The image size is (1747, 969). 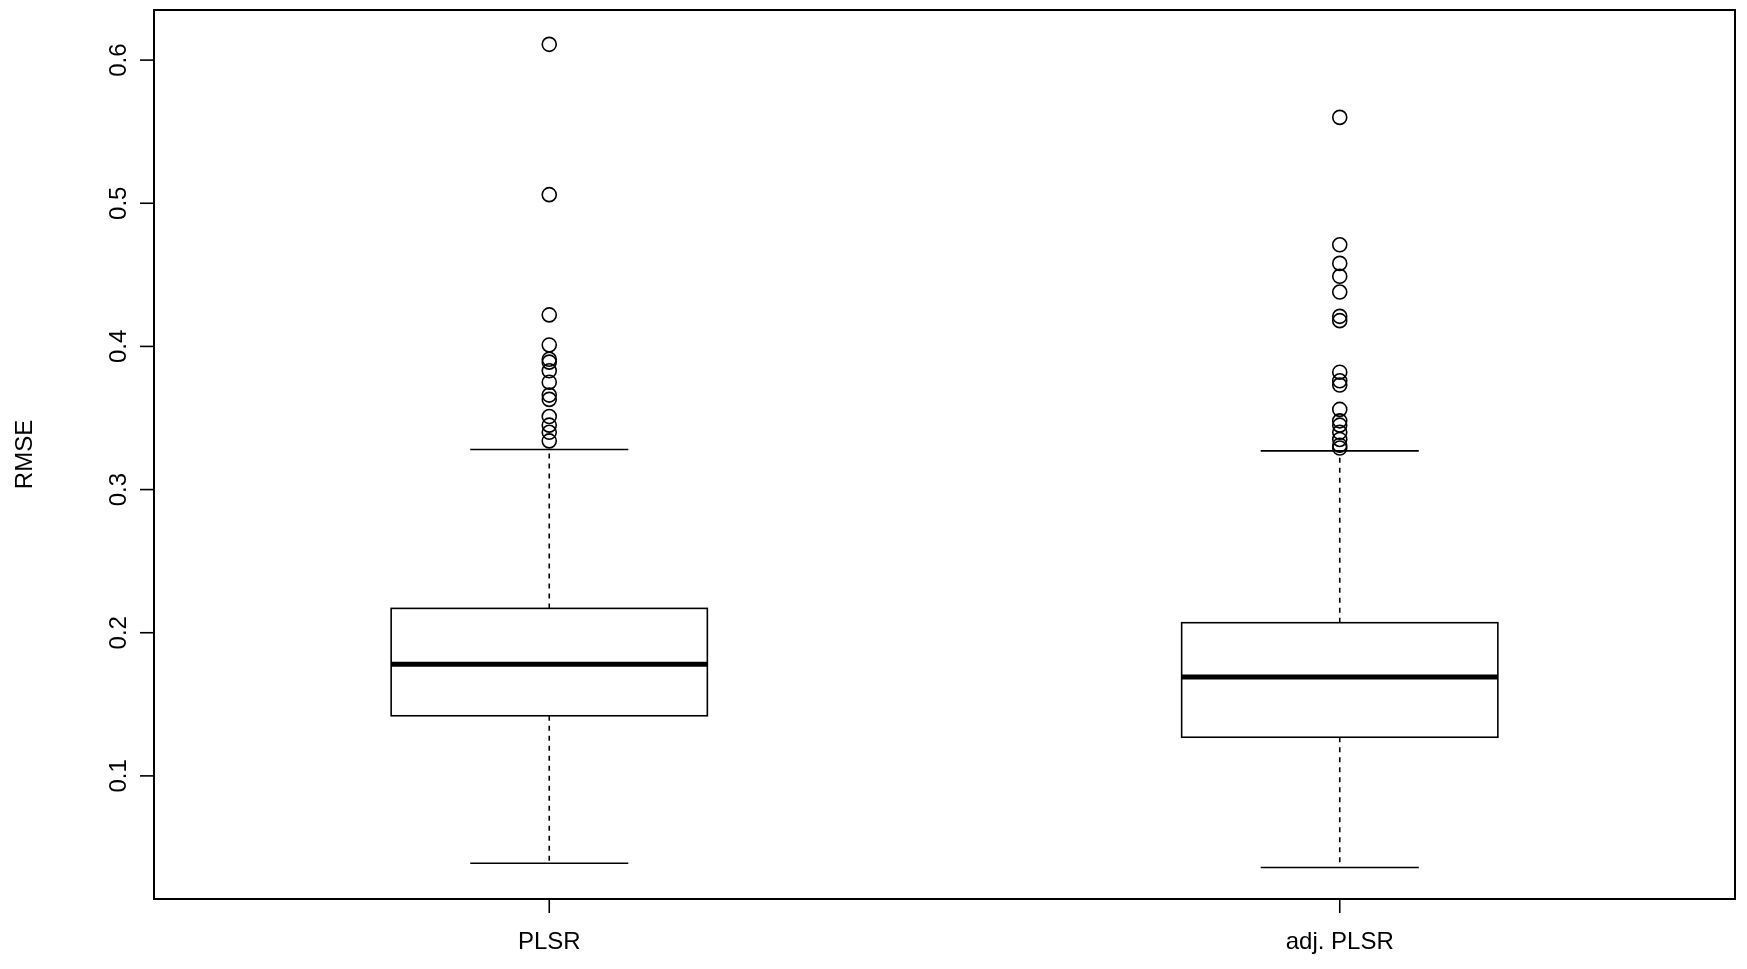 I want to click on y-tick-label: 0.1, so click(x=117, y=776).